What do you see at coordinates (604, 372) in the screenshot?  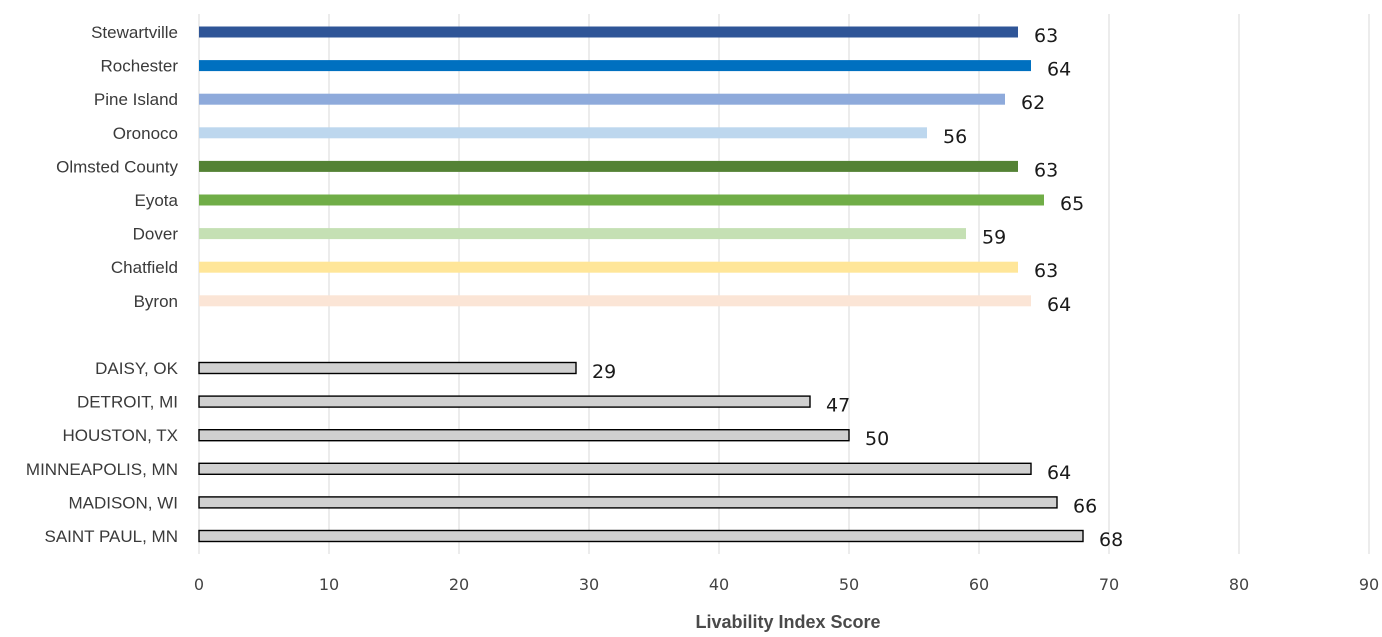 I see `data-label: 29` at bounding box center [604, 372].